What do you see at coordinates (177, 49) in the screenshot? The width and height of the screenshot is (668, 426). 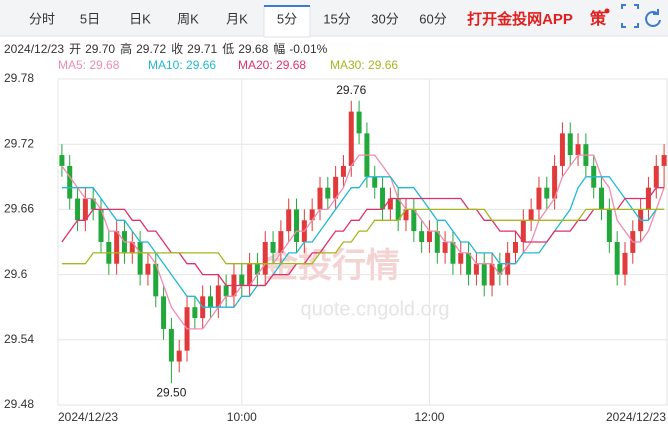 I see `info-text: 收` at bounding box center [177, 49].